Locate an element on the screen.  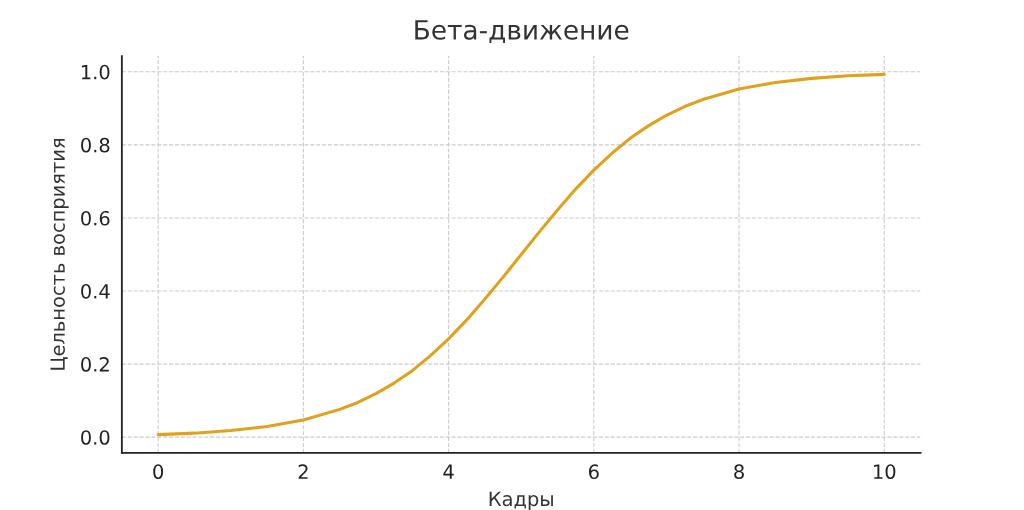
y-tick-label: 0.2 is located at coordinates (95, 364).